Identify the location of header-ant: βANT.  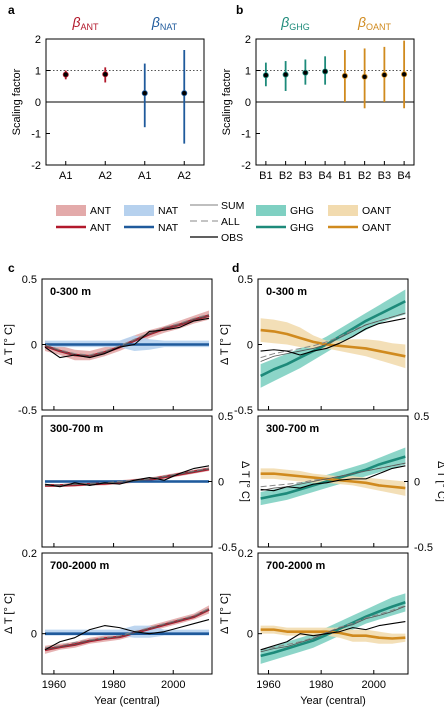
(86, 23).